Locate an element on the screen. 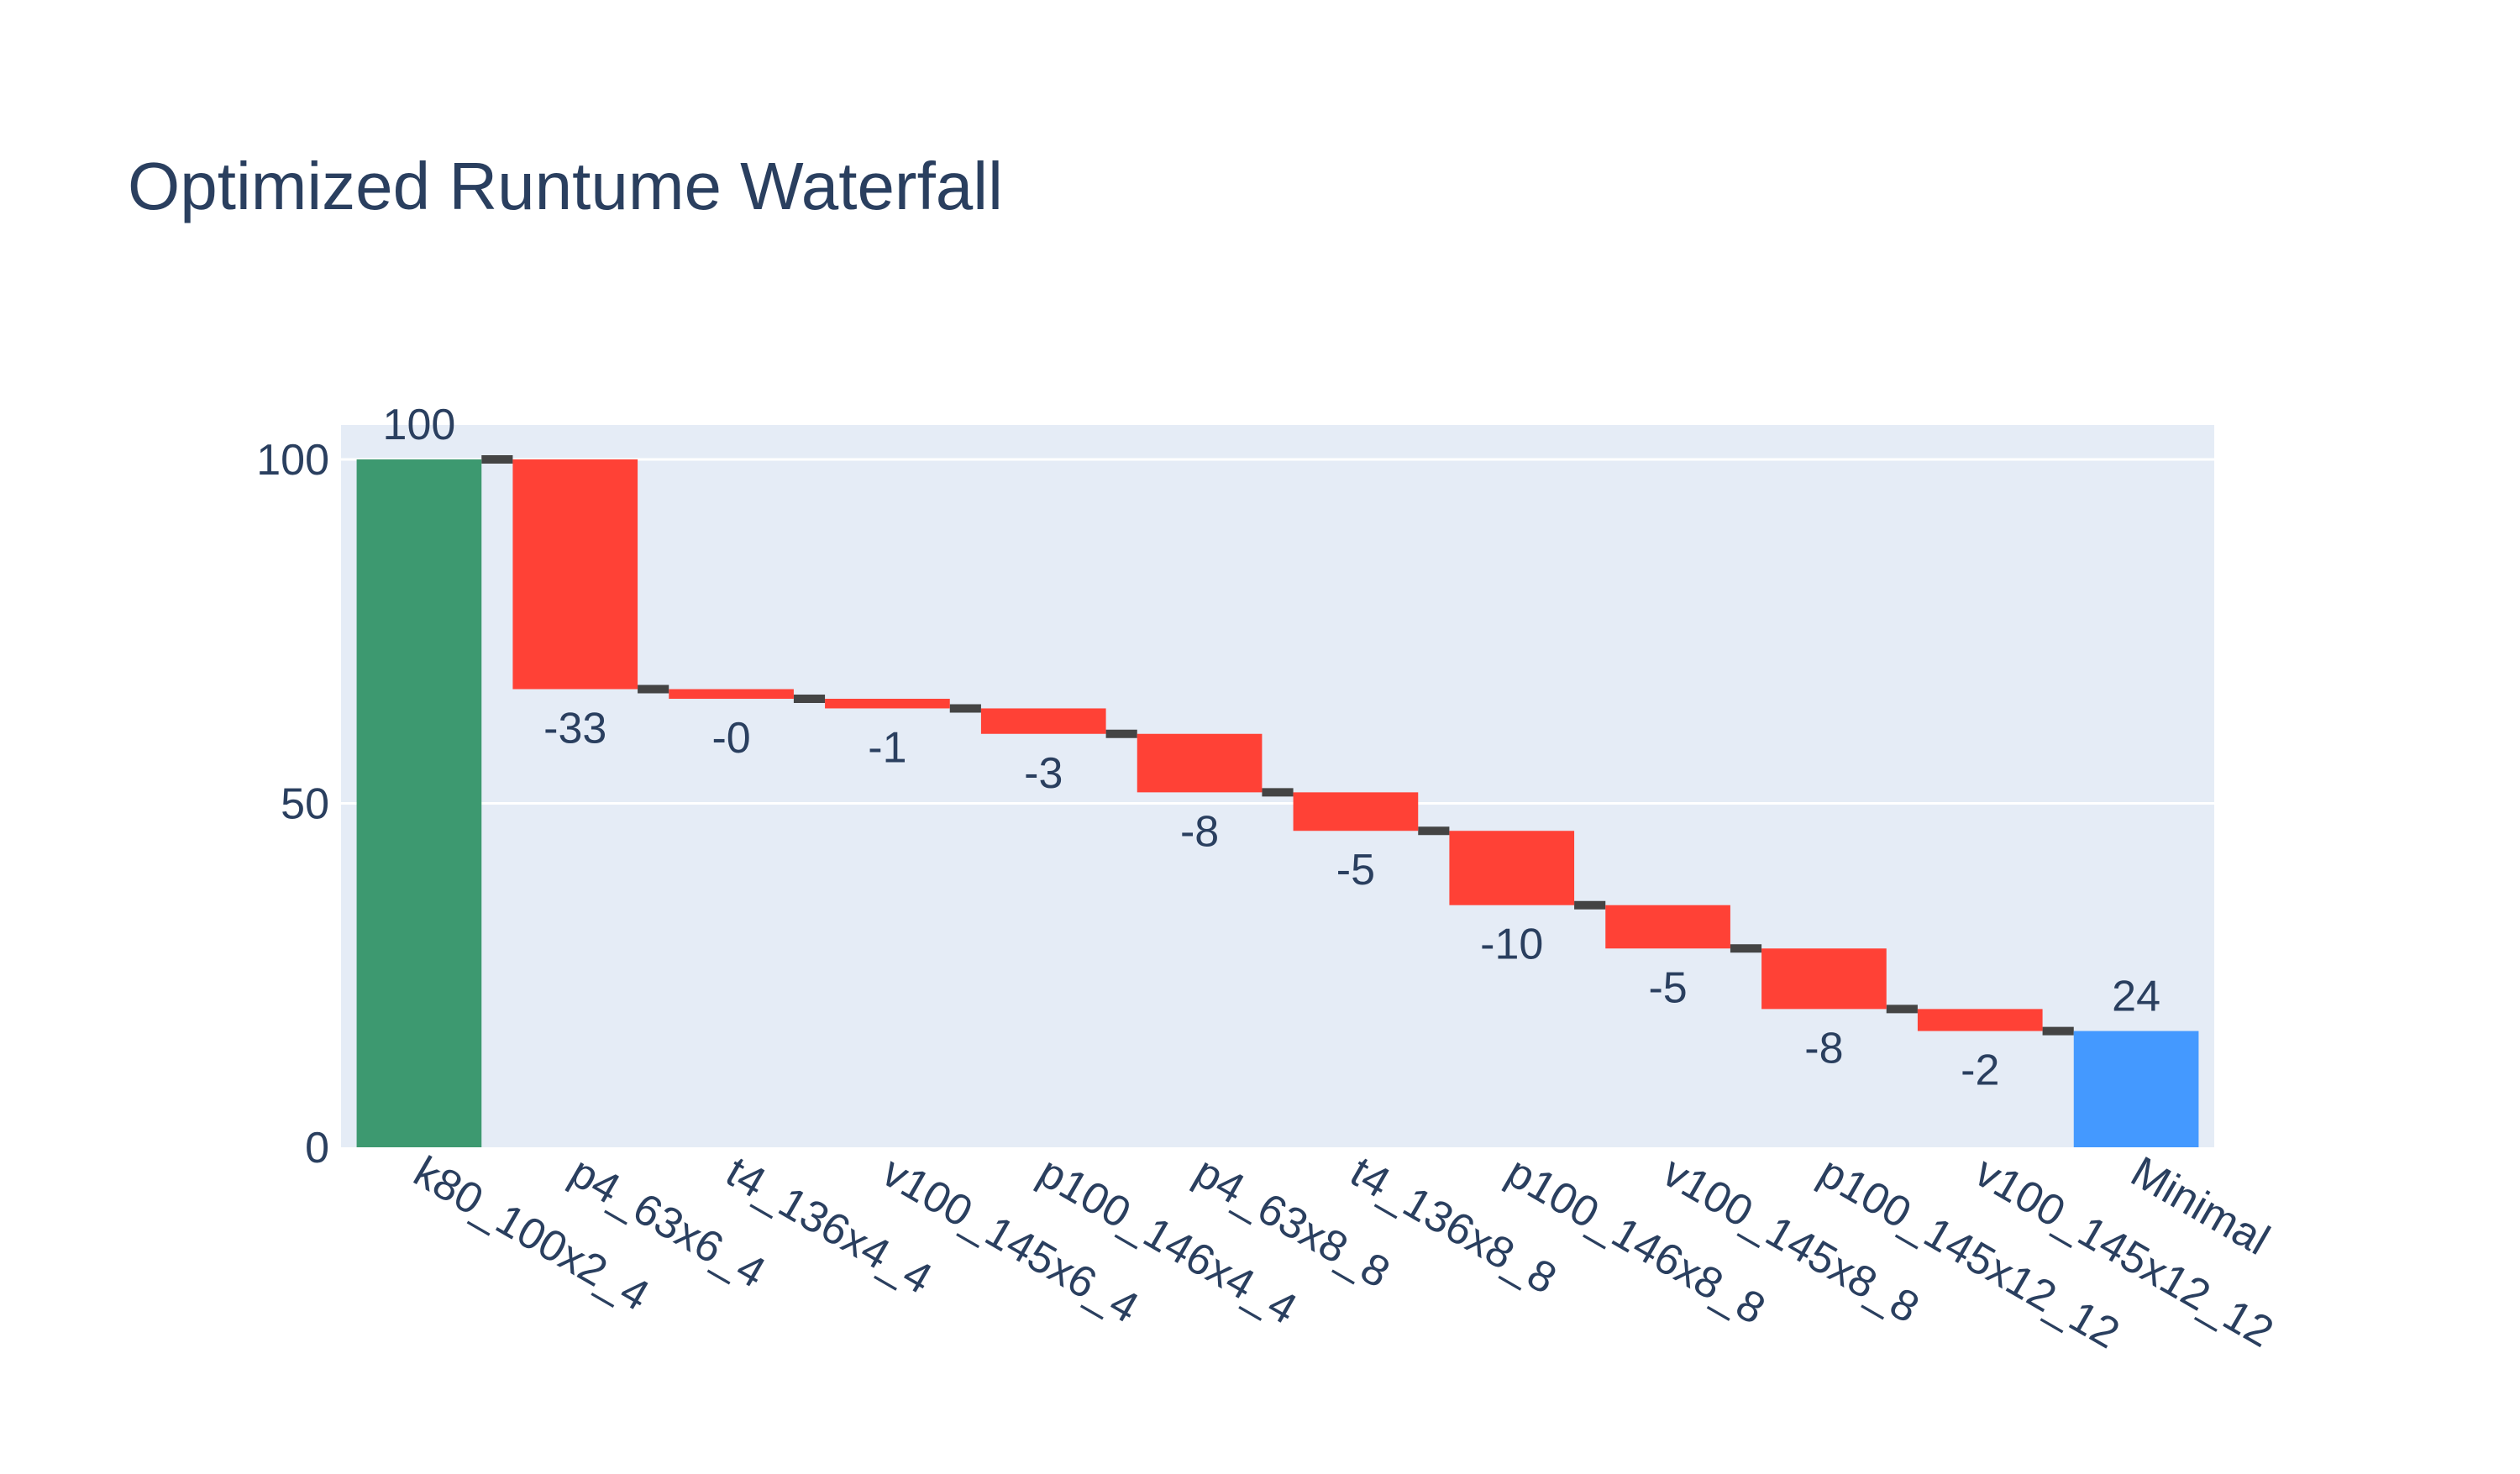 The width and height of the screenshot is (2520, 1474). x-tick-label: p100_146x8_8 is located at coordinates (1636, 1241).